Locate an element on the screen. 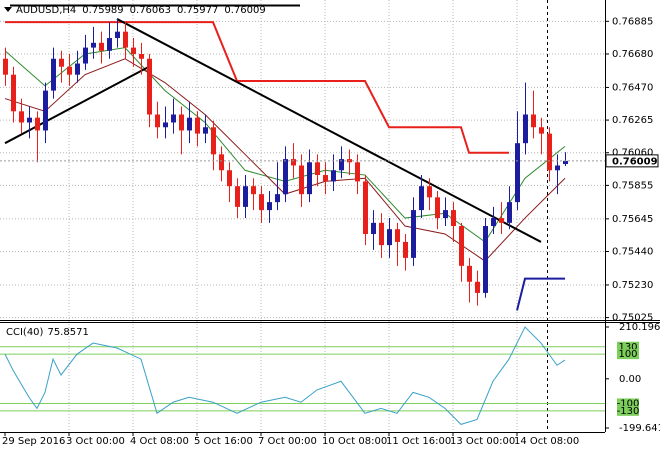 This screenshot has height=450, width=660. ohlc-value: 0.76063 is located at coordinates (150, 10).